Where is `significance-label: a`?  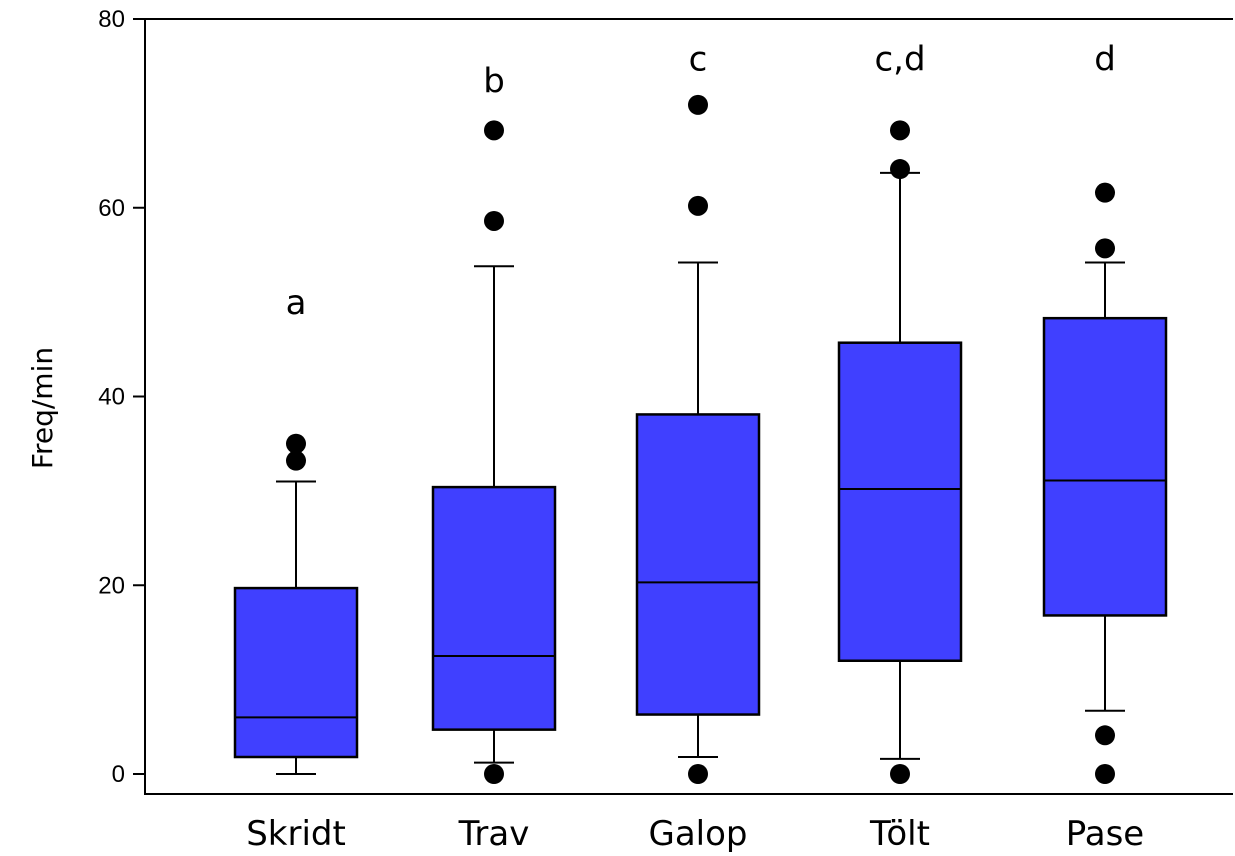 significance-label: a is located at coordinates (296, 303).